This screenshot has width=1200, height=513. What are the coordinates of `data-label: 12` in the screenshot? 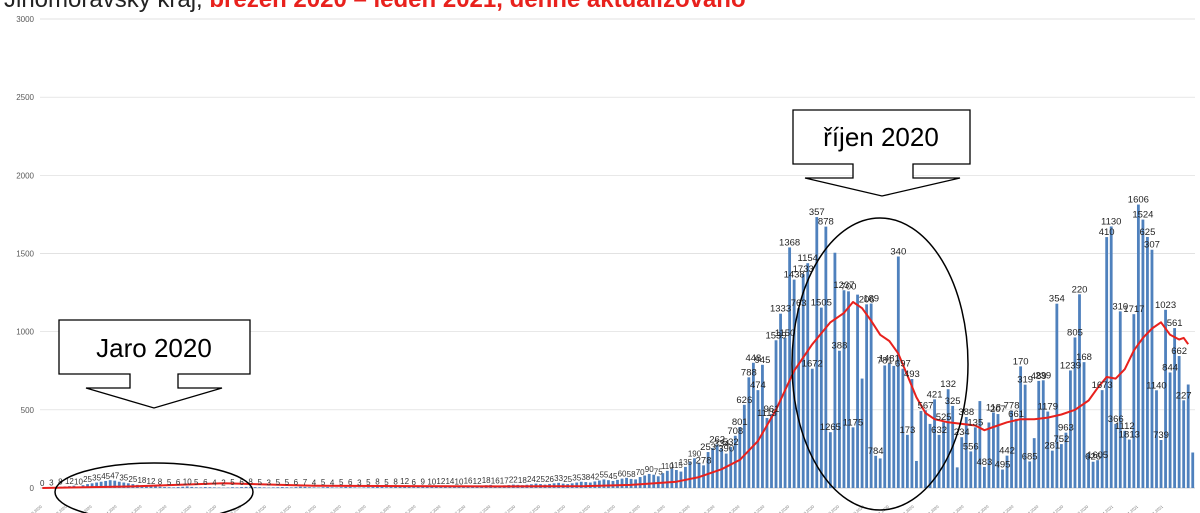 It's located at (477, 481).